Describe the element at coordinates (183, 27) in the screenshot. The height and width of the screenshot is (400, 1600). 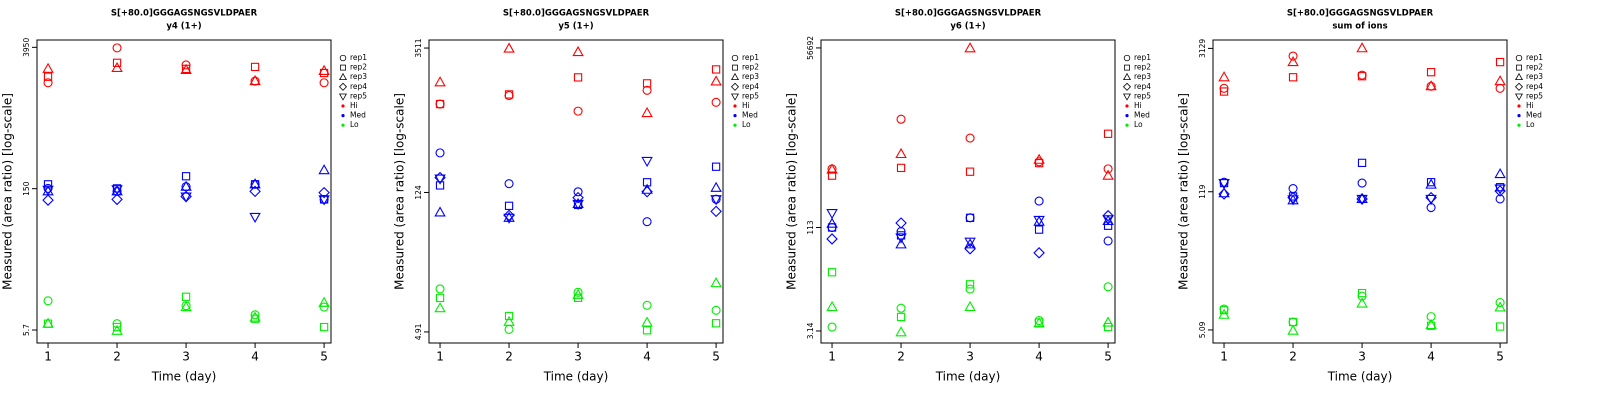
I see `chart-subtitle: y4 (1+)` at that location.